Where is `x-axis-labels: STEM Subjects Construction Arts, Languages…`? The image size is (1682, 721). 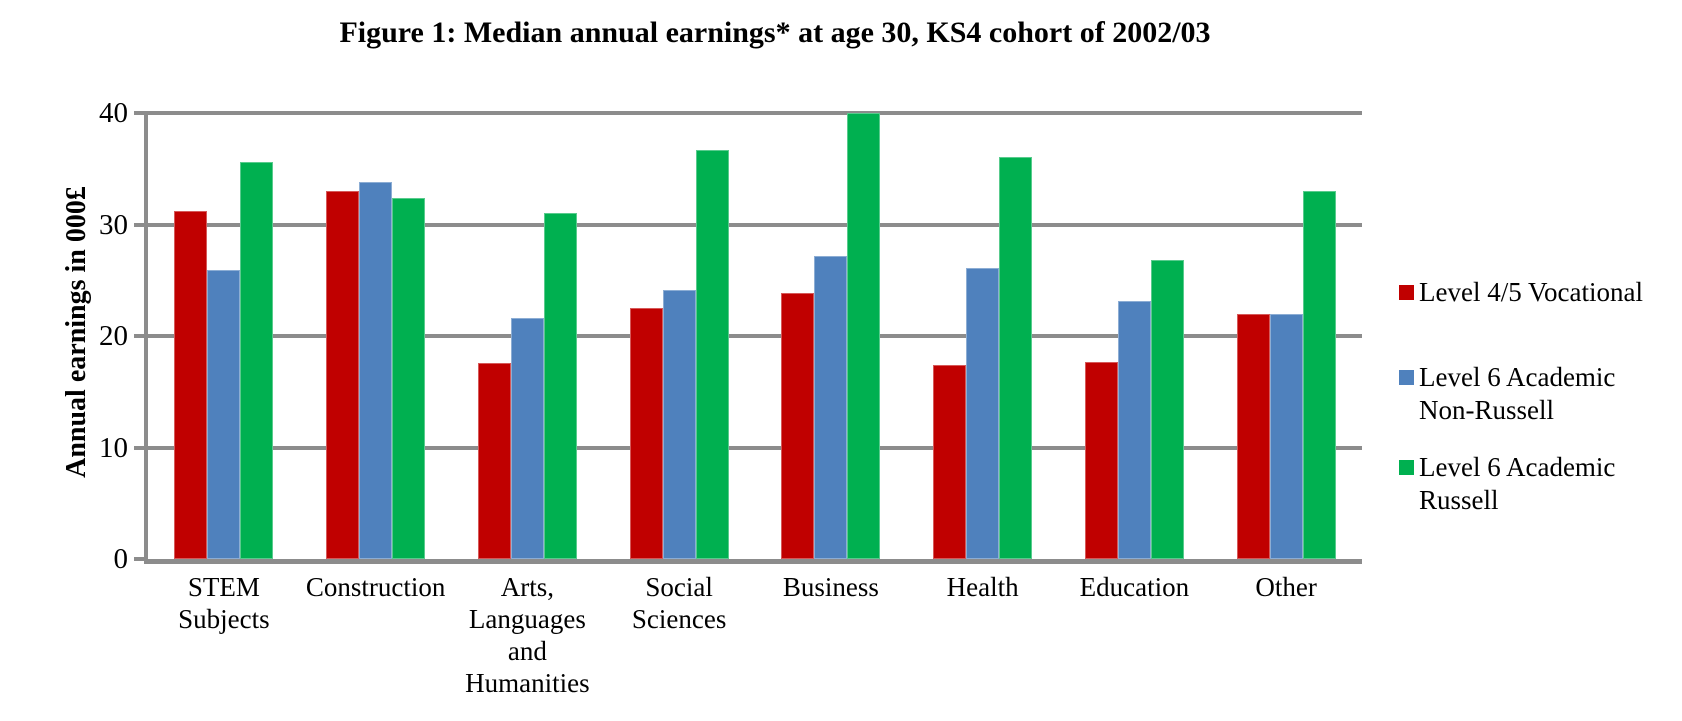 x-axis-labels: STEM Subjects Construction Arts, Languages… is located at coordinates (755, 635).